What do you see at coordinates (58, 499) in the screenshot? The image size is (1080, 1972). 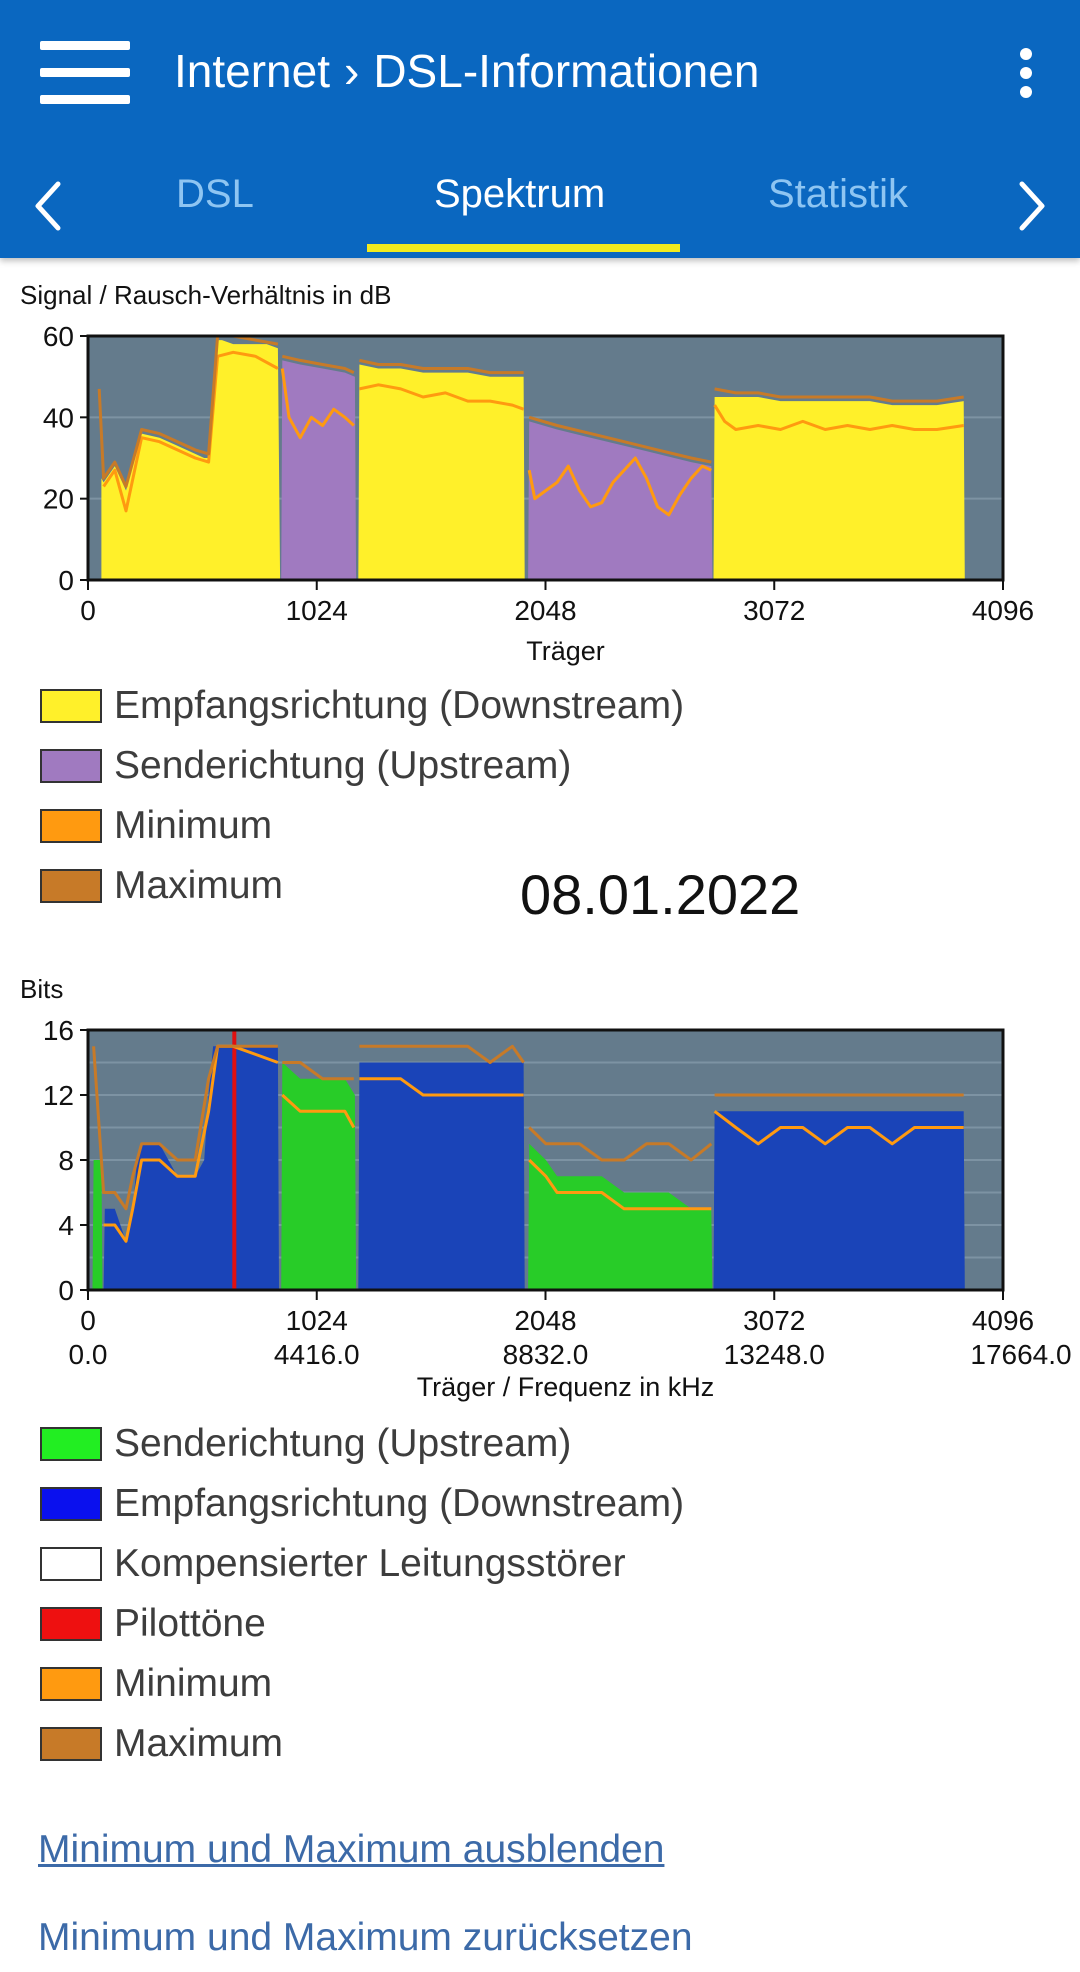 I see `y-tick-label: 20` at bounding box center [58, 499].